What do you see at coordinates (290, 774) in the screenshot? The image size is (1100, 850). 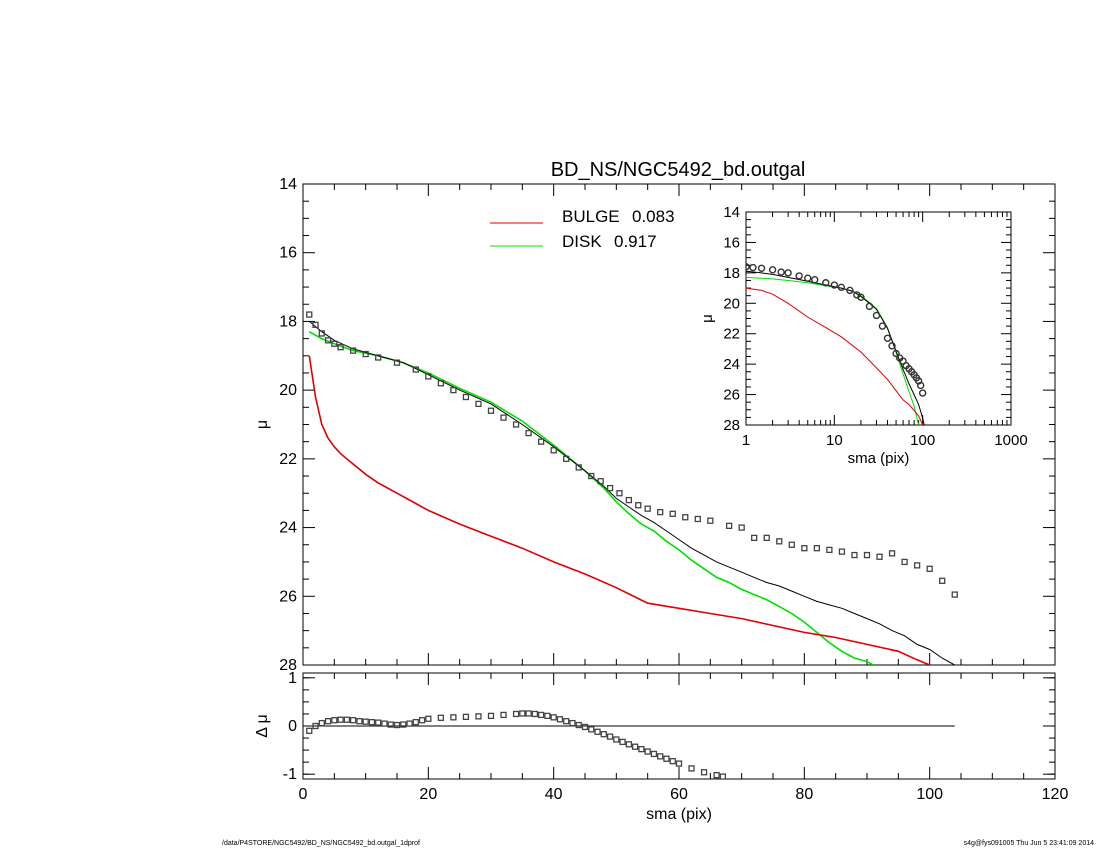 I see `residual-ytick-label: -1` at bounding box center [290, 774].